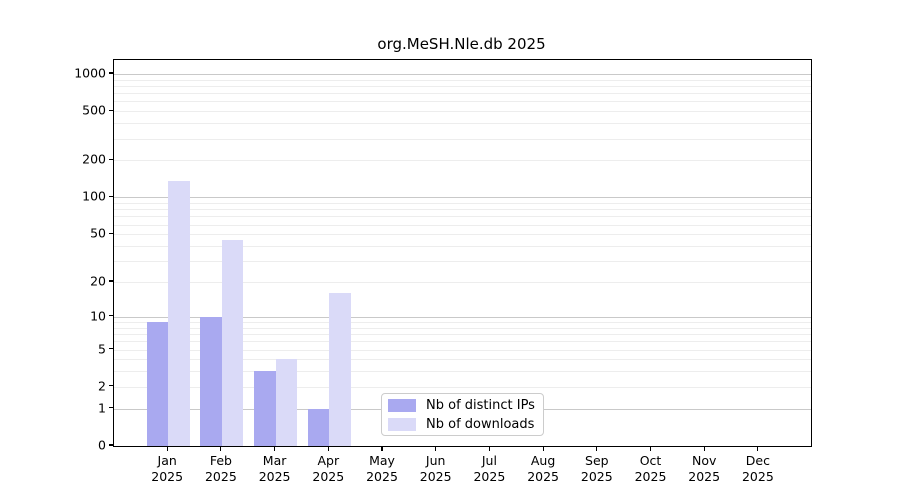 Image resolution: width=900 pixels, height=500 pixels. What do you see at coordinates (167, 460) in the screenshot?
I see `x-tick-month: Jan` at bounding box center [167, 460].